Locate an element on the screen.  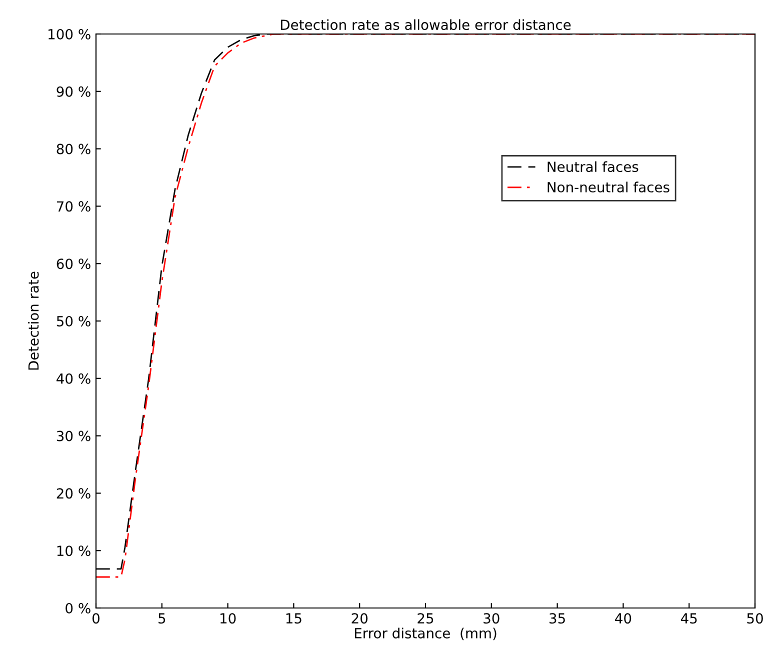
y-tick-label: 10 % is located at coordinates (73, 551).